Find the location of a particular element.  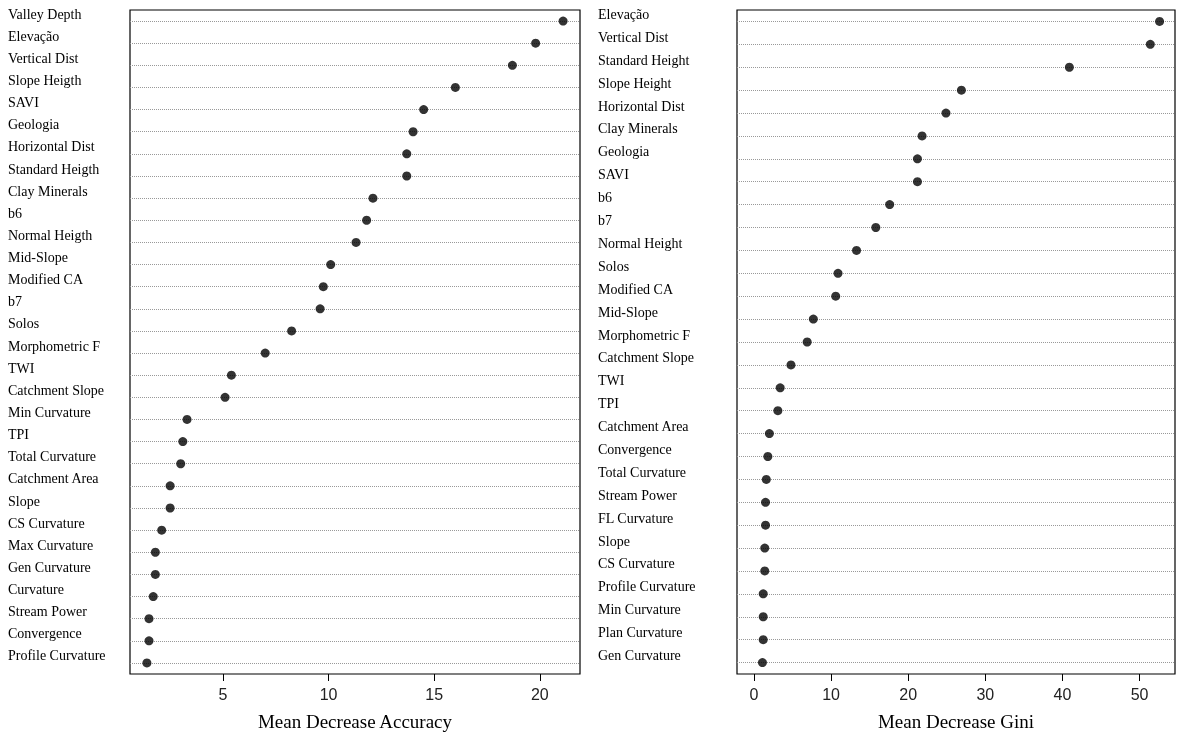

x-tick-label: 10 is located at coordinates (328, 694).